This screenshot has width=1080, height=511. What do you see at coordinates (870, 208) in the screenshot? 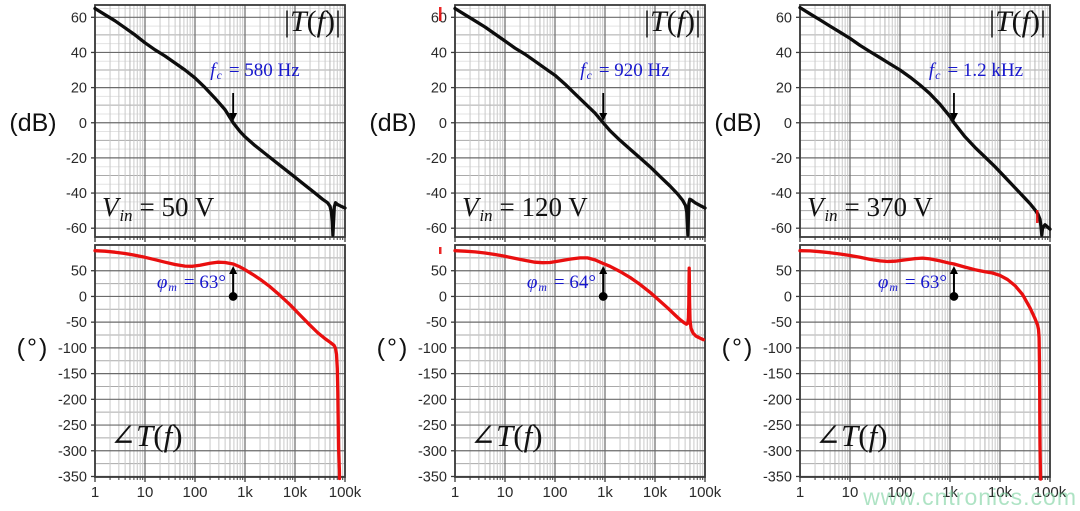
I see `vin-value-label: Vin = 370 V` at bounding box center [870, 208].